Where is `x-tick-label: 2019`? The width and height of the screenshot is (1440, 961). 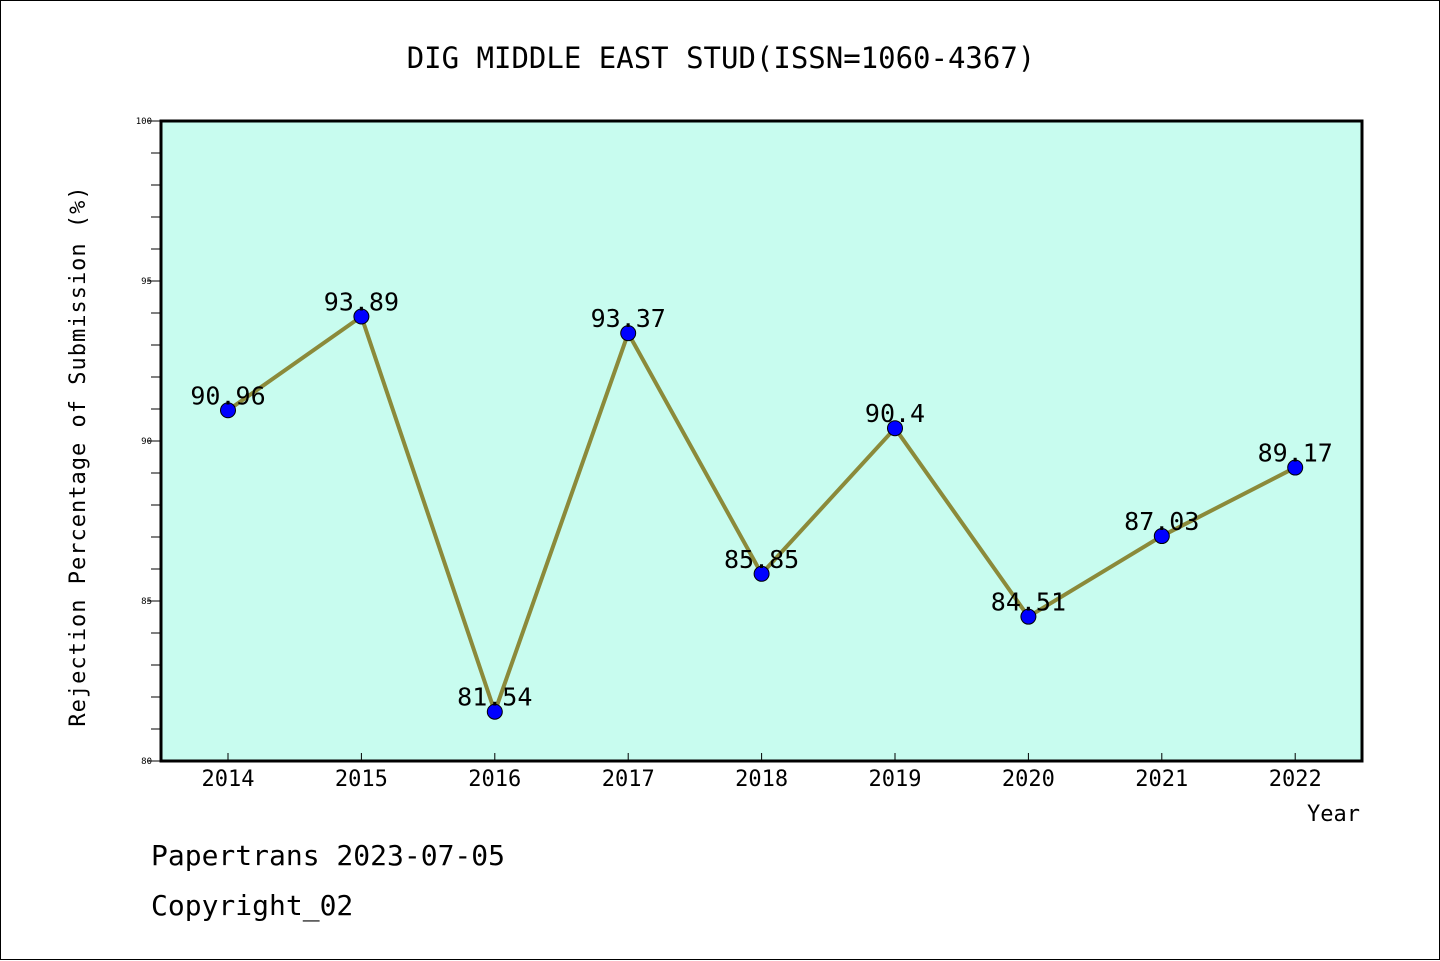
x-tick-label: 2019 is located at coordinates (895, 779).